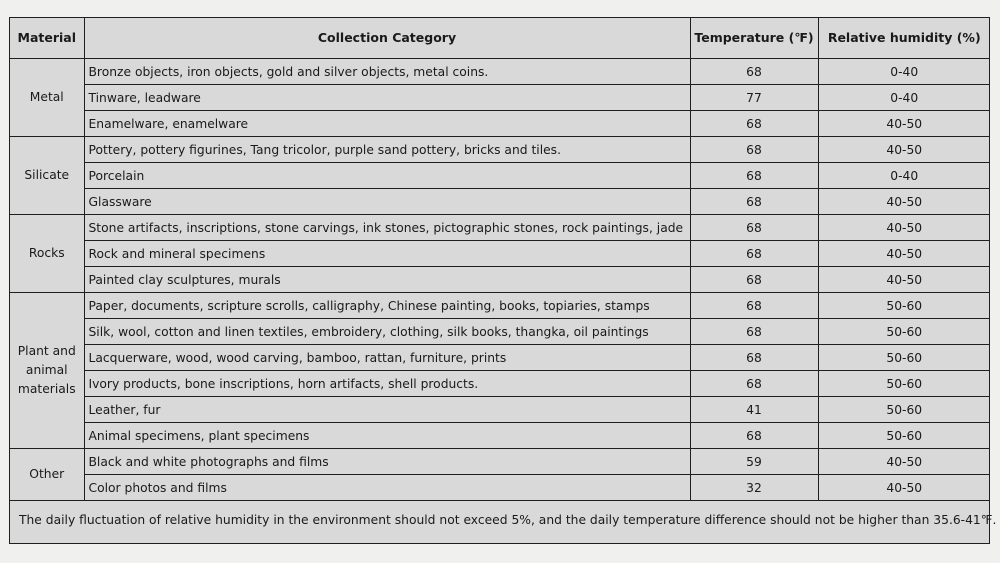 The image size is (1000, 563). What do you see at coordinates (754, 38) in the screenshot?
I see `header-temperature: Temperature (℉)` at bounding box center [754, 38].